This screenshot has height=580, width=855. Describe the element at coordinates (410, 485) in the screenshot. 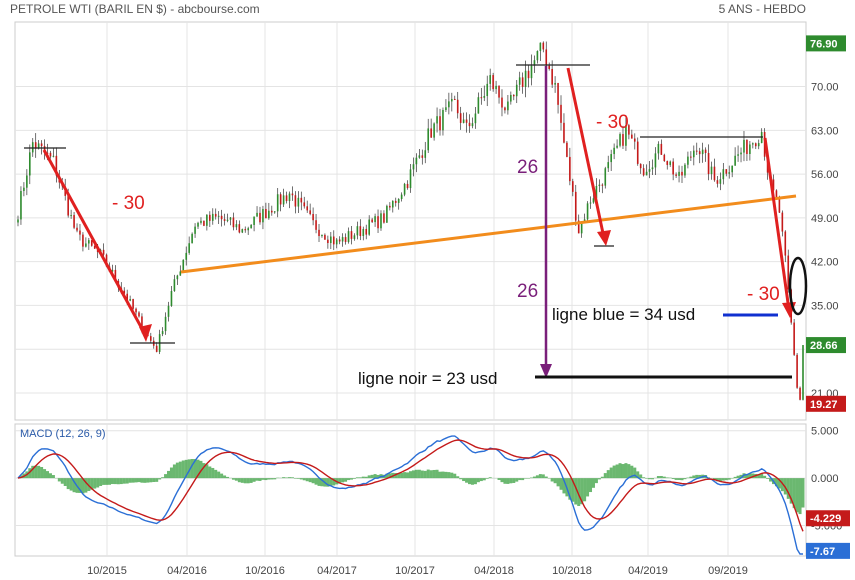

I see `signal-line` at that location.